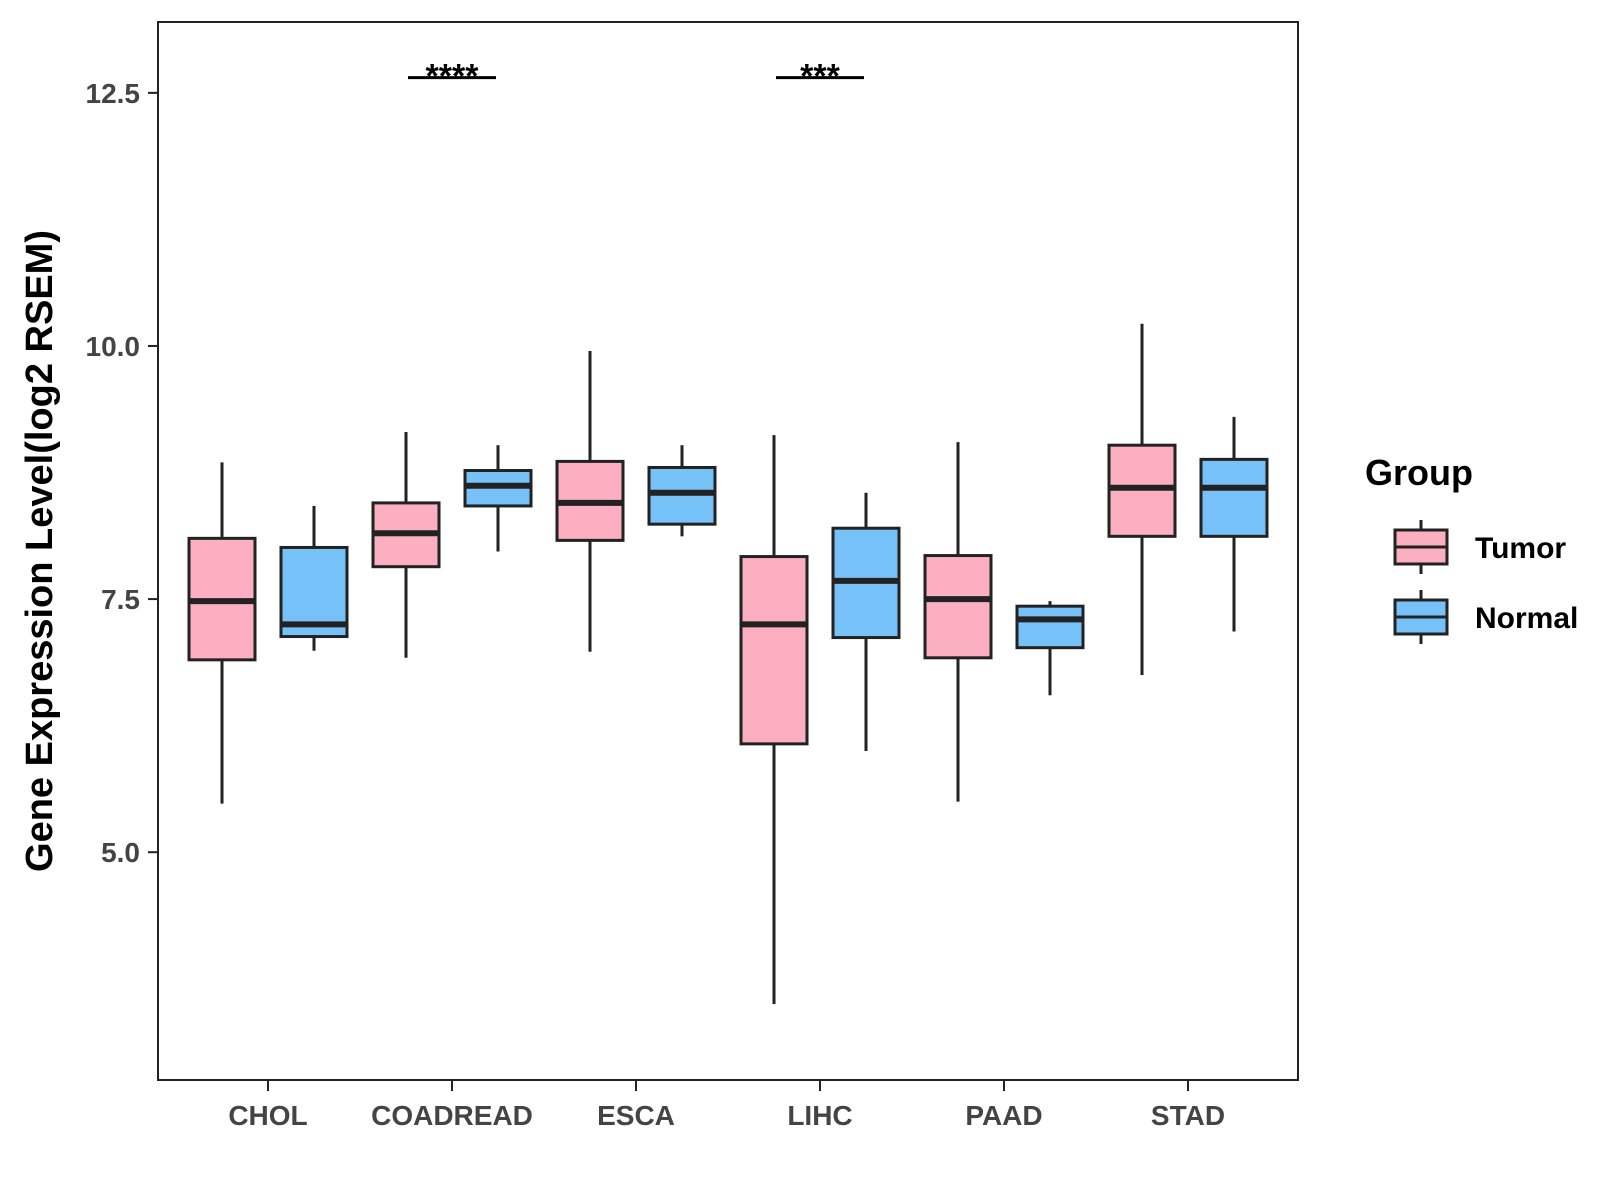  Describe the element at coordinates (1520, 548) in the screenshot. I see `legend-label: Tumor` at that location.